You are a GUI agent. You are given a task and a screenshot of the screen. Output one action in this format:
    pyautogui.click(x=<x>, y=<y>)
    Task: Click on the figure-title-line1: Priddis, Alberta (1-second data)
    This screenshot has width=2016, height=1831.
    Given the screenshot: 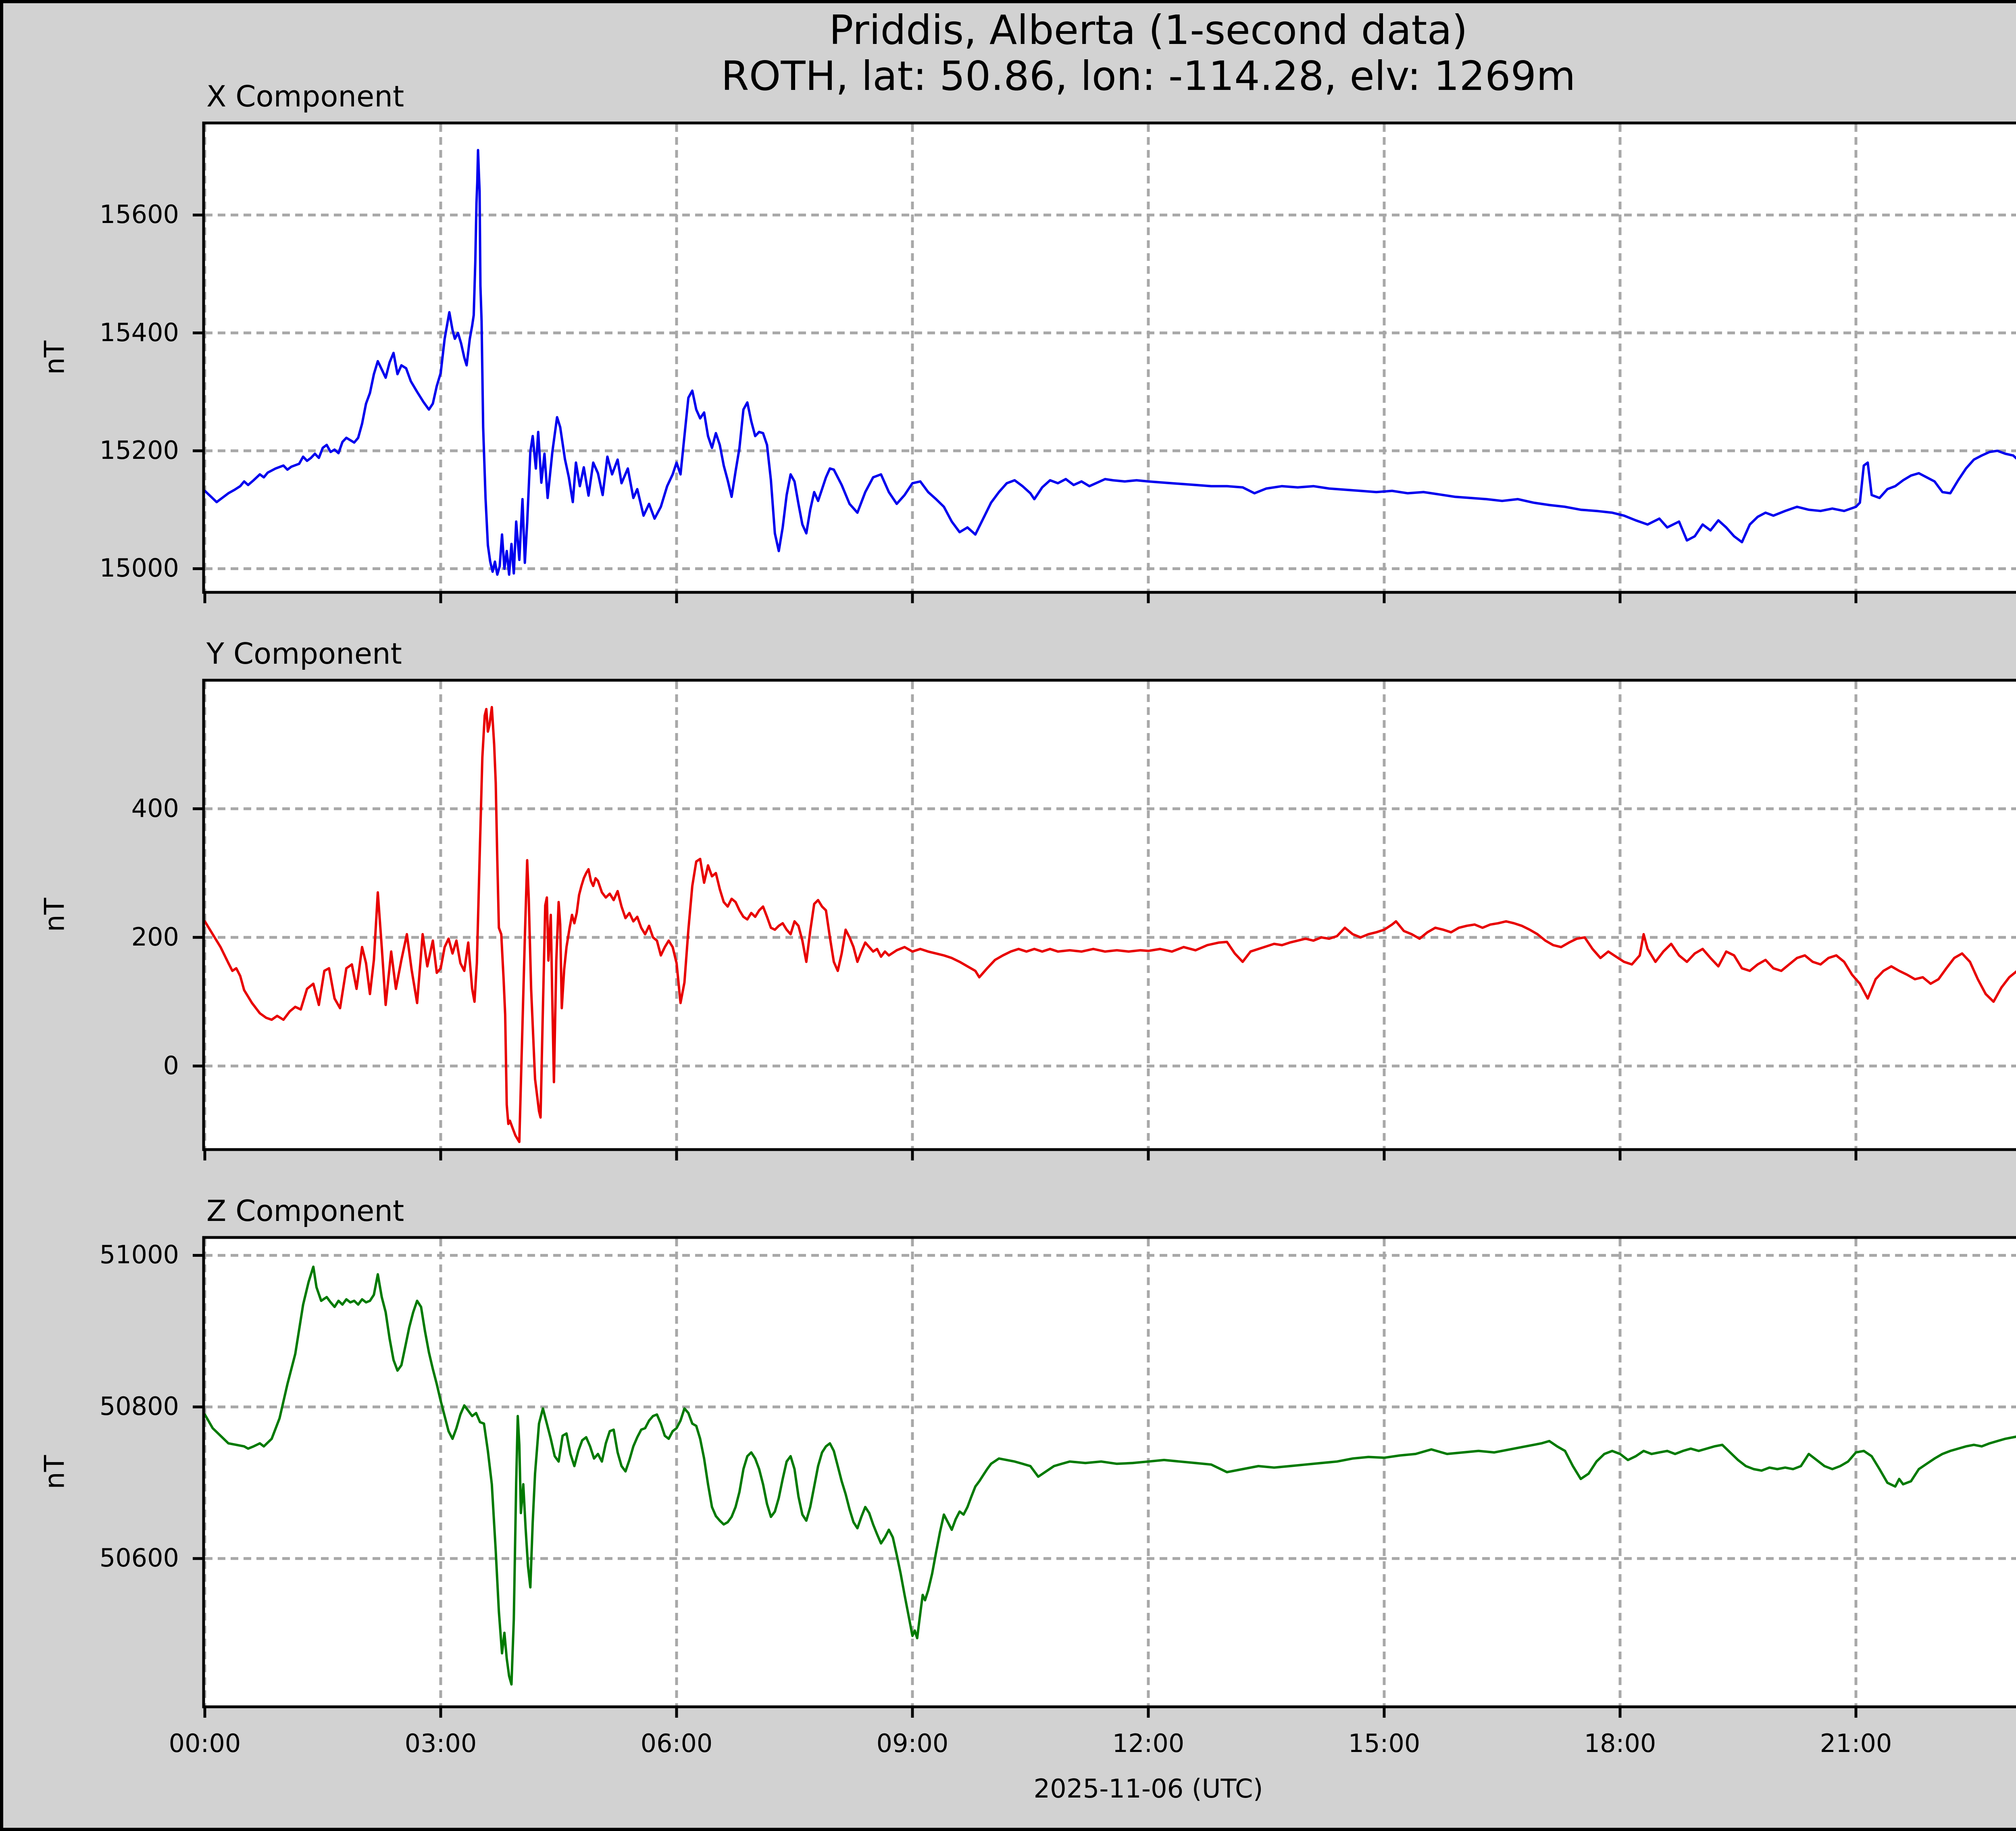 What is the action you would take?
    pyautogui.click(x=1148, y=30)
    